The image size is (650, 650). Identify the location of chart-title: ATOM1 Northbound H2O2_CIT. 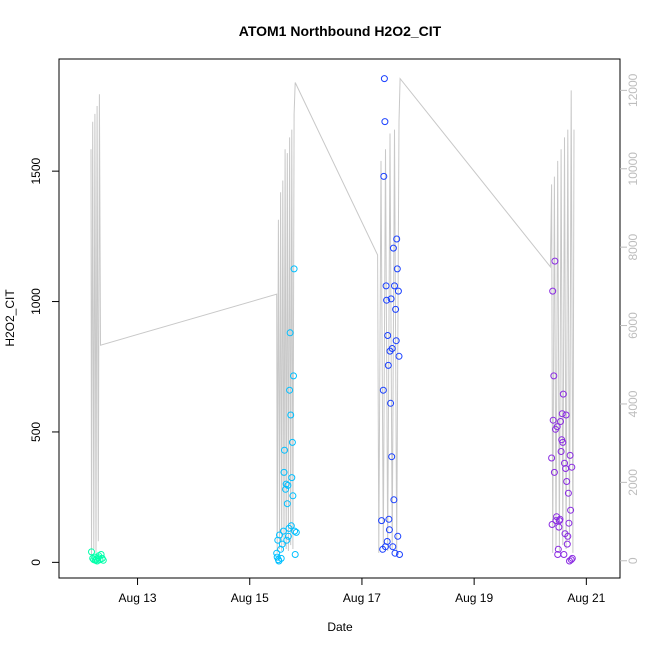
(340, 31).